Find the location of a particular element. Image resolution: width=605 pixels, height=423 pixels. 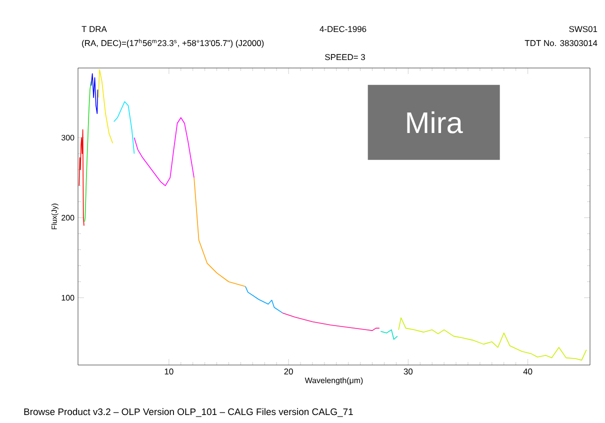

text: 4-DEC-1996 is located at coordinates (343, 29).